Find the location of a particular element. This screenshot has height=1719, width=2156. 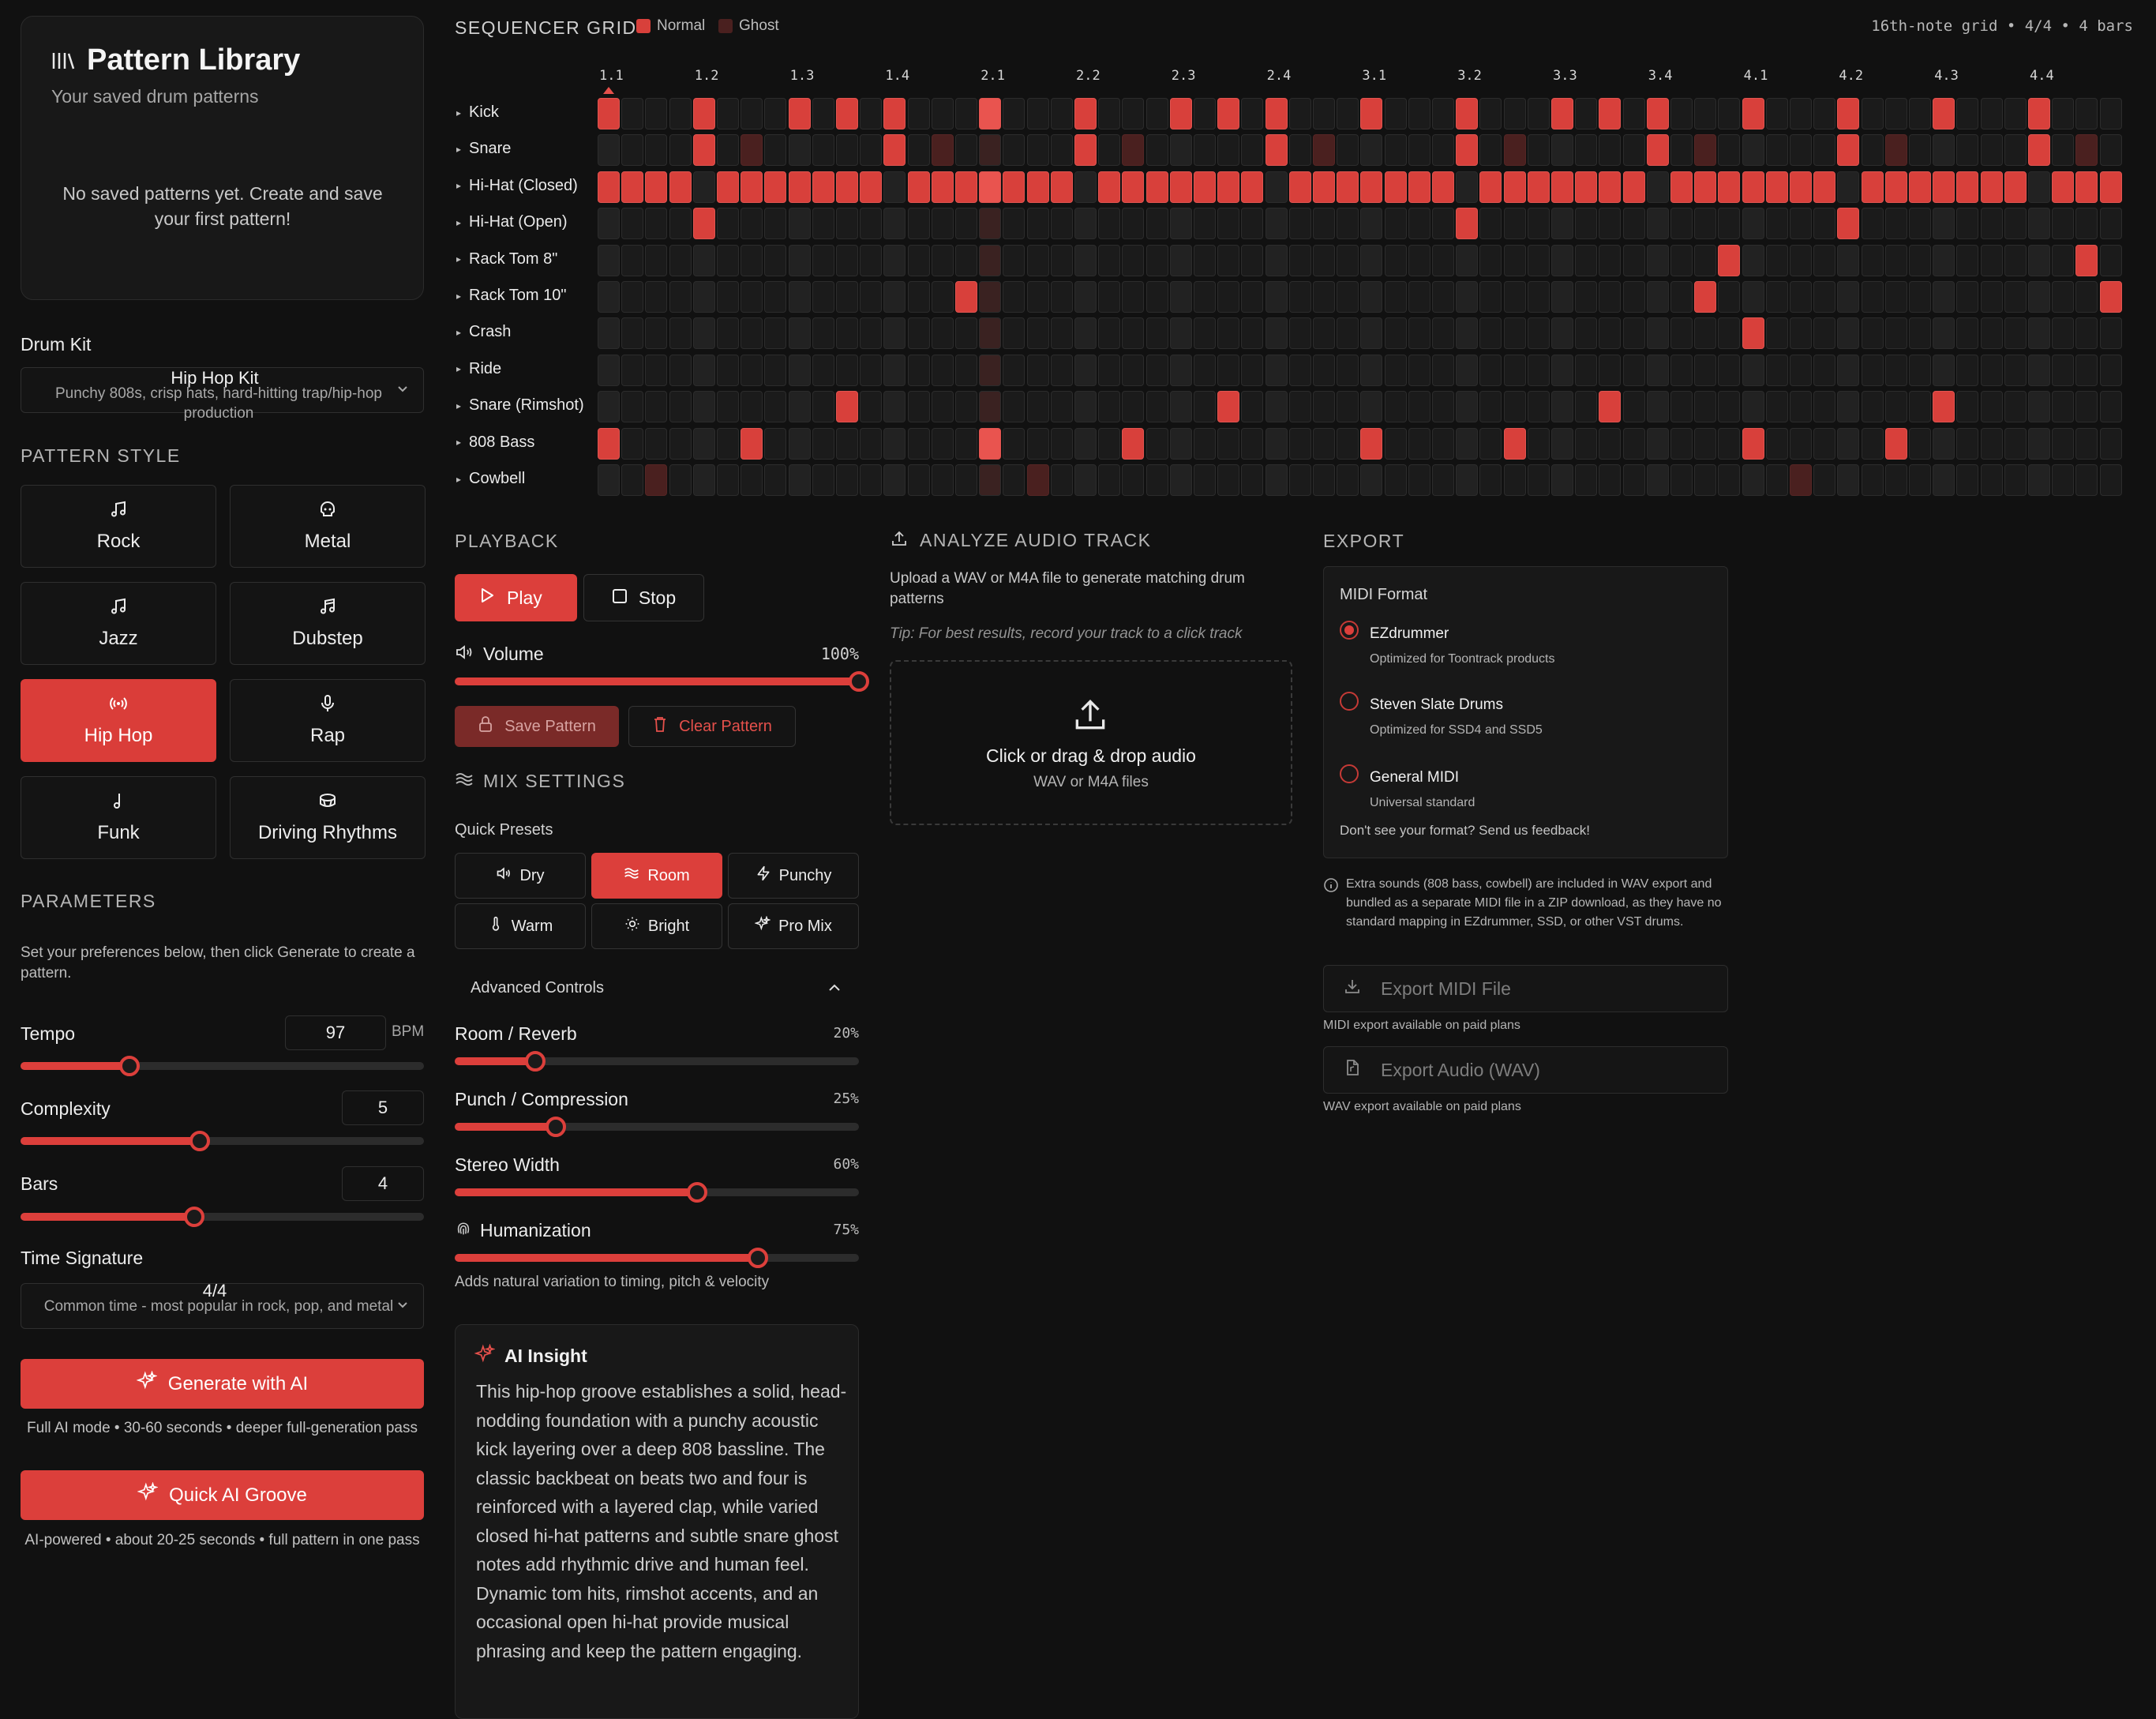

style-button-dubstep: Dubstep is located at coordinates (328, 623).